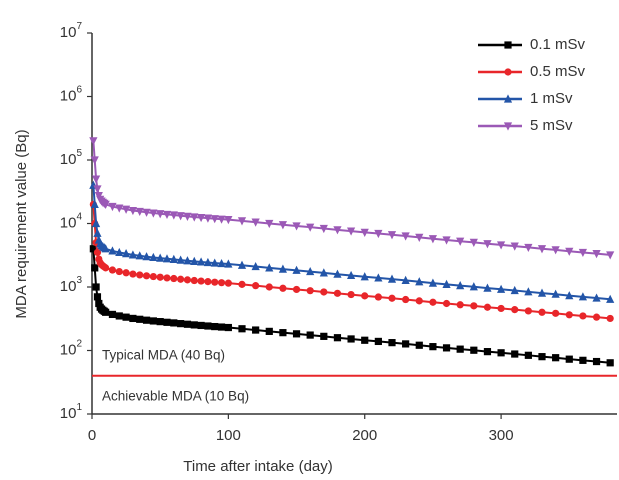 The width and height of the screenshot is (619, 480). I want to click on x-tick-label: 300, so click(501, 435).